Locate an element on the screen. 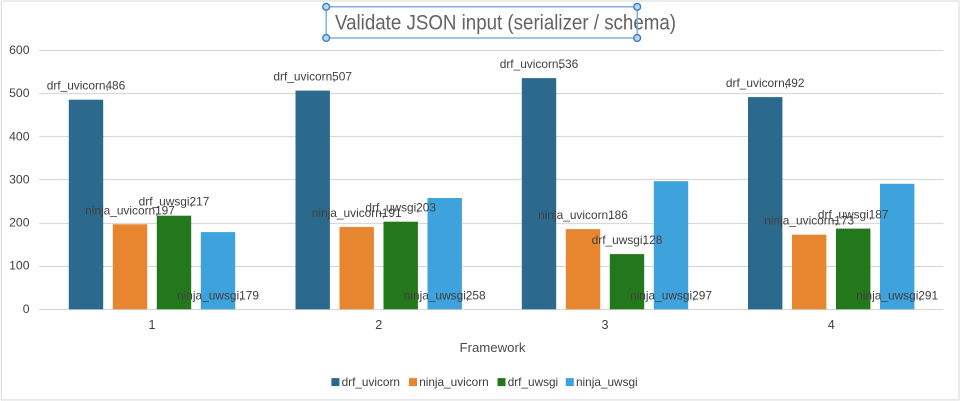 The image size is (960, 401). svg-text: 2 is located at coordinates (378, 325).